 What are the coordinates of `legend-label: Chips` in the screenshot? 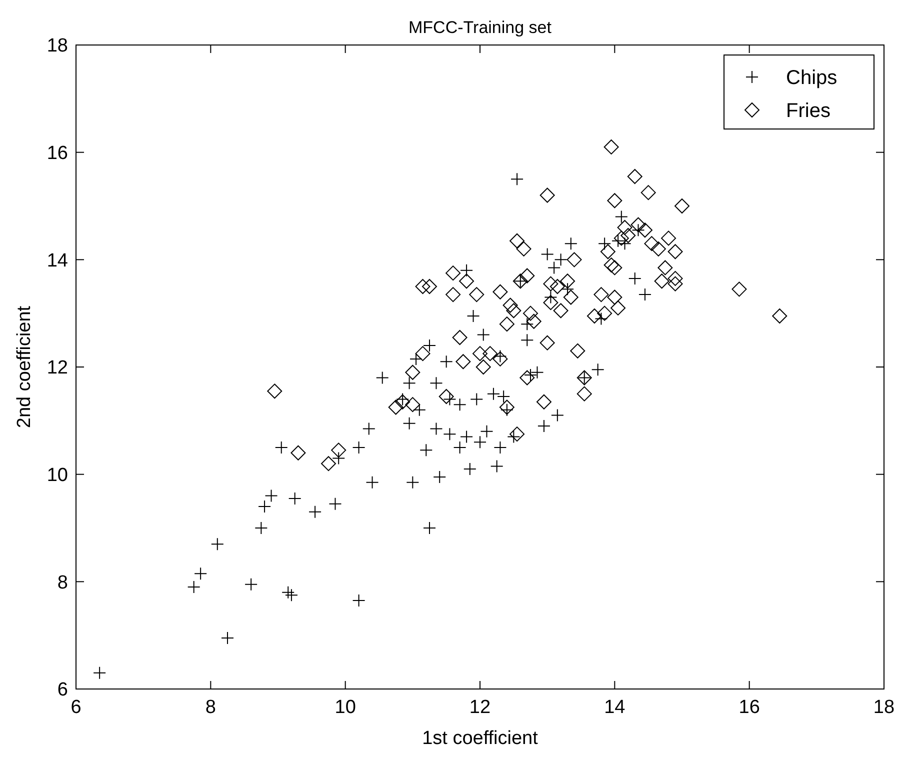 It's located at (812, 78).